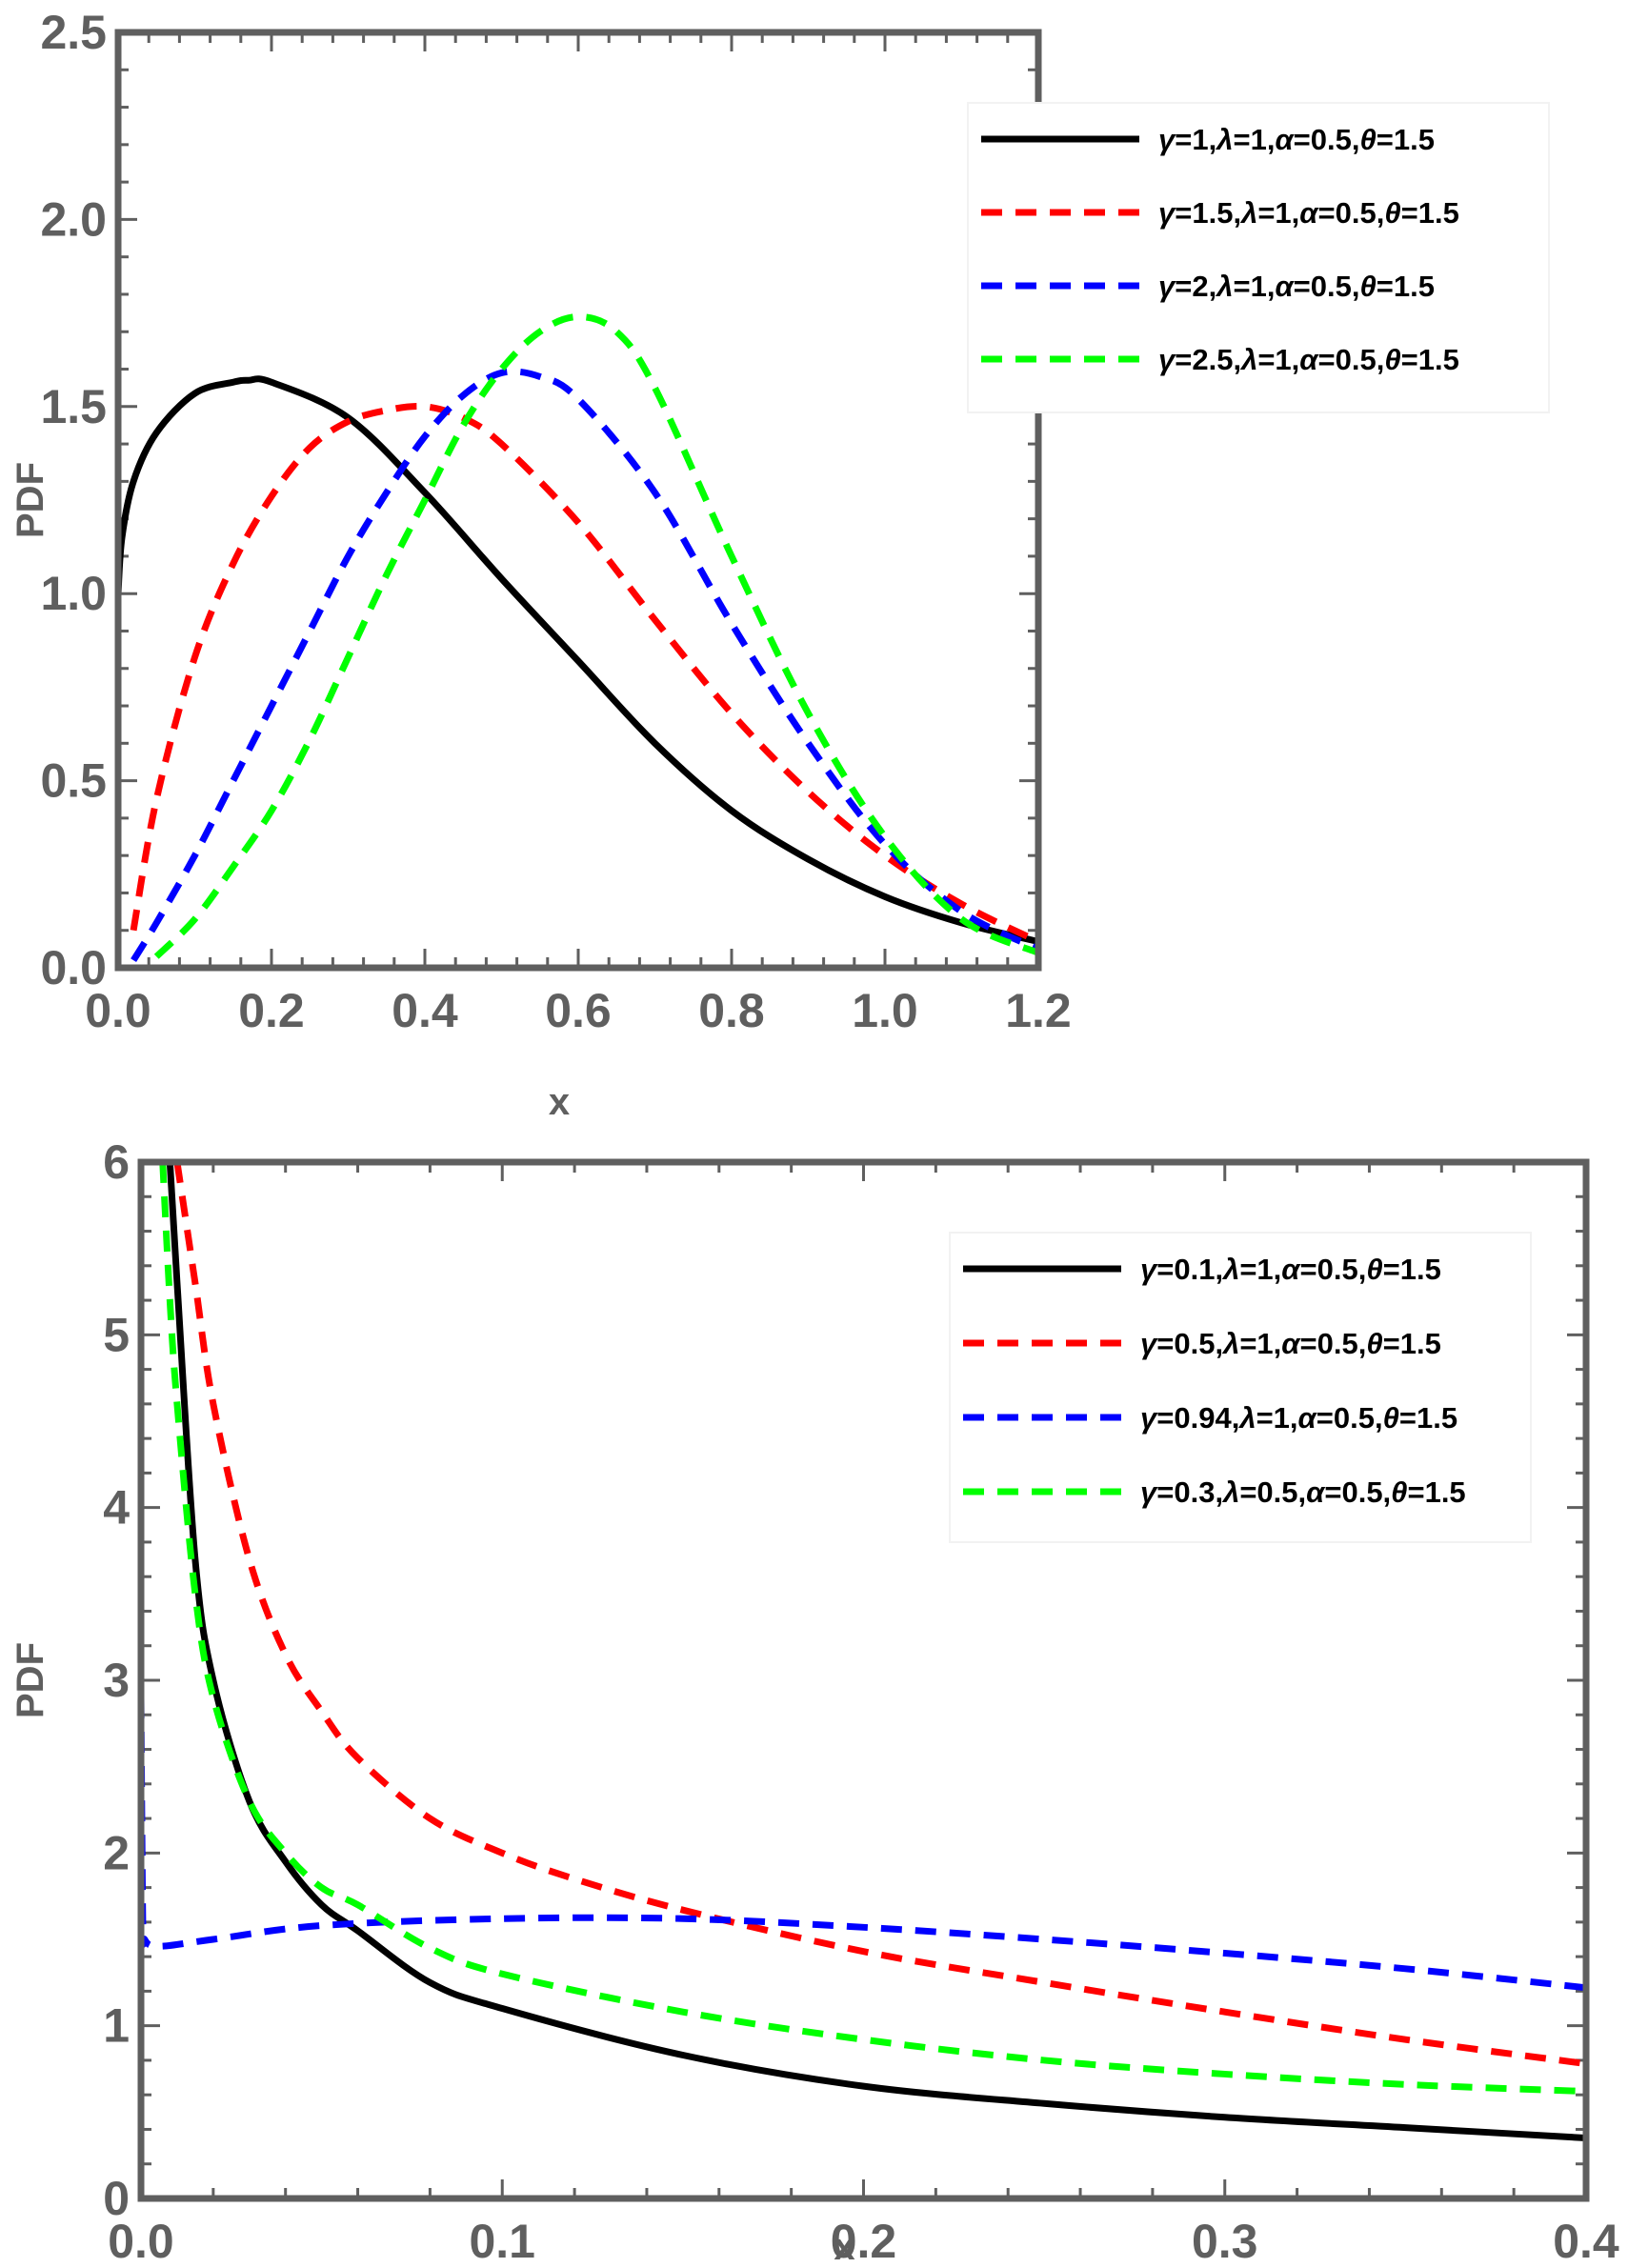  I want to click on y-tick-label: 2.0, so click(73, 219).